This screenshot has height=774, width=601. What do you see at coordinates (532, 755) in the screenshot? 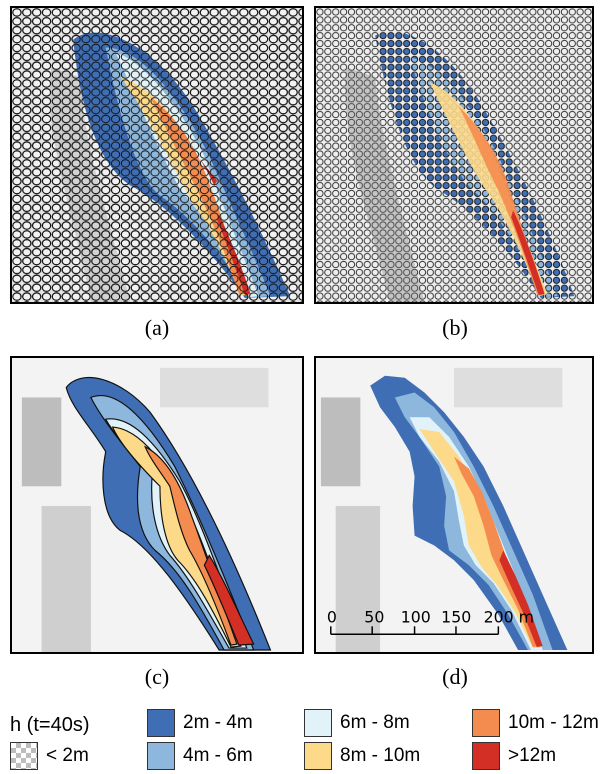
I see `legend-label-gt-12: >12m` at bounding box center [532, 755].